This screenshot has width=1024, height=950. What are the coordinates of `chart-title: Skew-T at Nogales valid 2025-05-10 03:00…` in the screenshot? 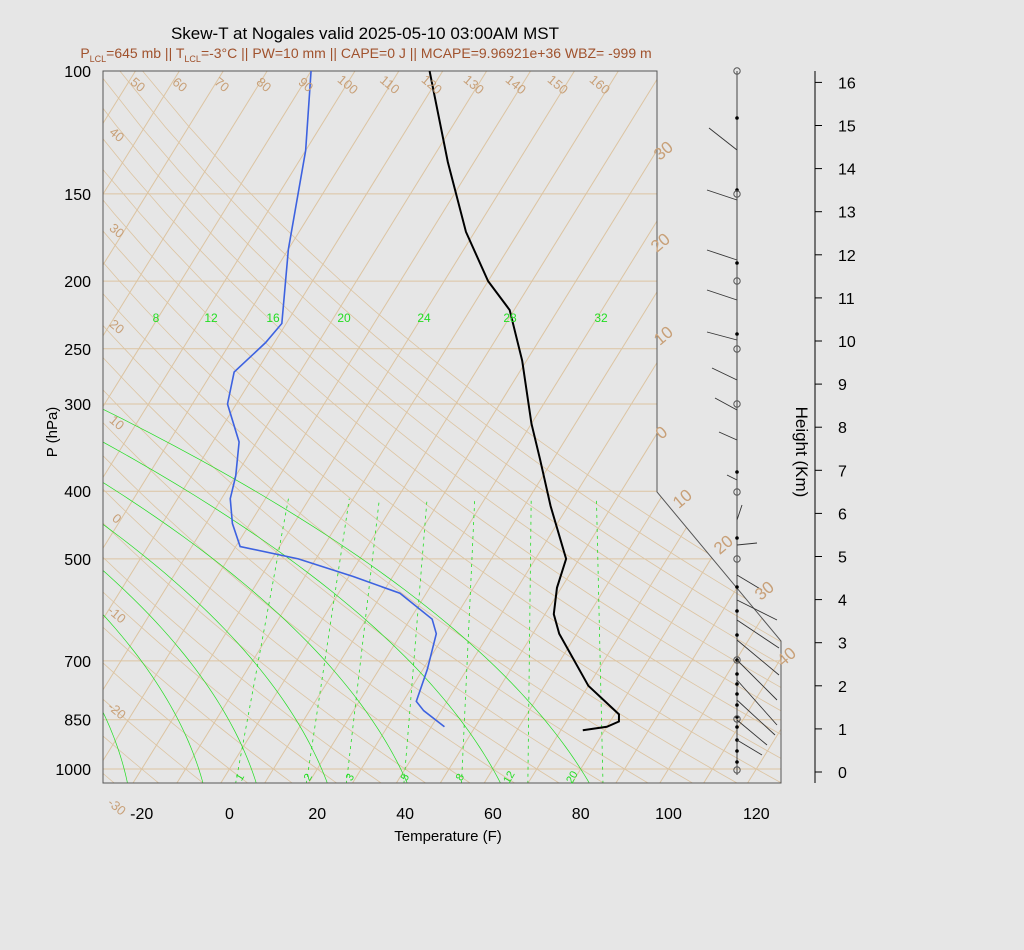 It's located at (365, 33).